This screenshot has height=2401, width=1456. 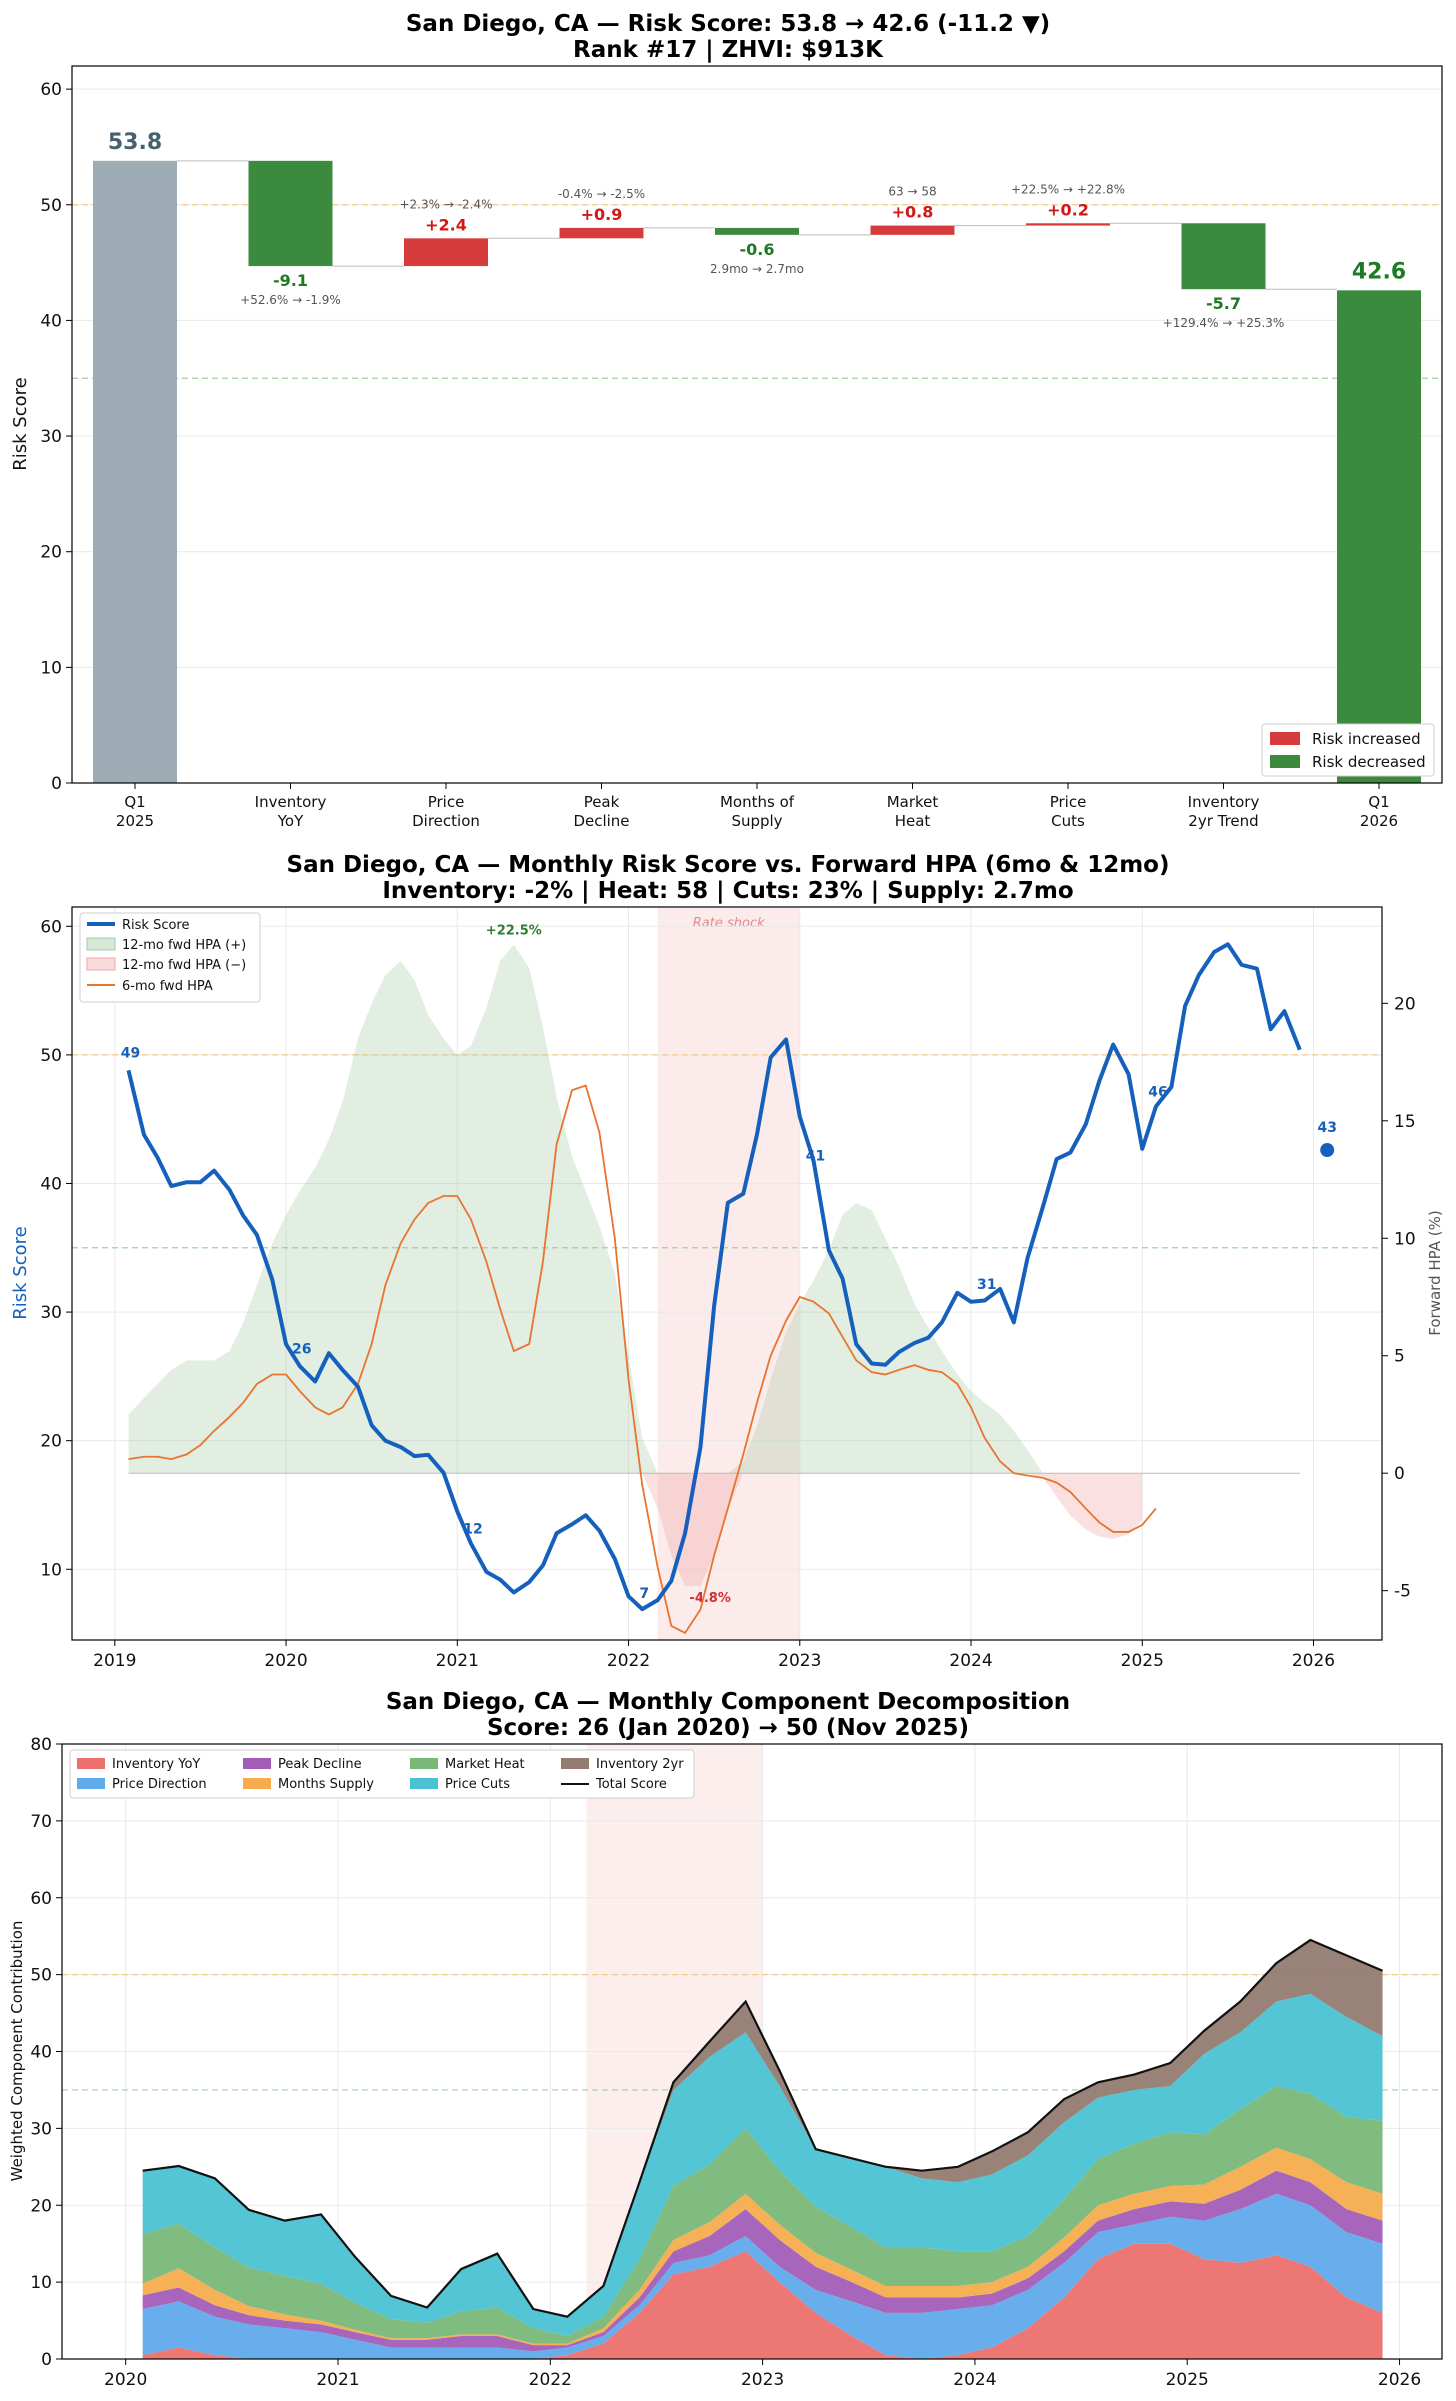 I want to click on legend-swatch-inventory-2yr, so click(x=575, y=1763).